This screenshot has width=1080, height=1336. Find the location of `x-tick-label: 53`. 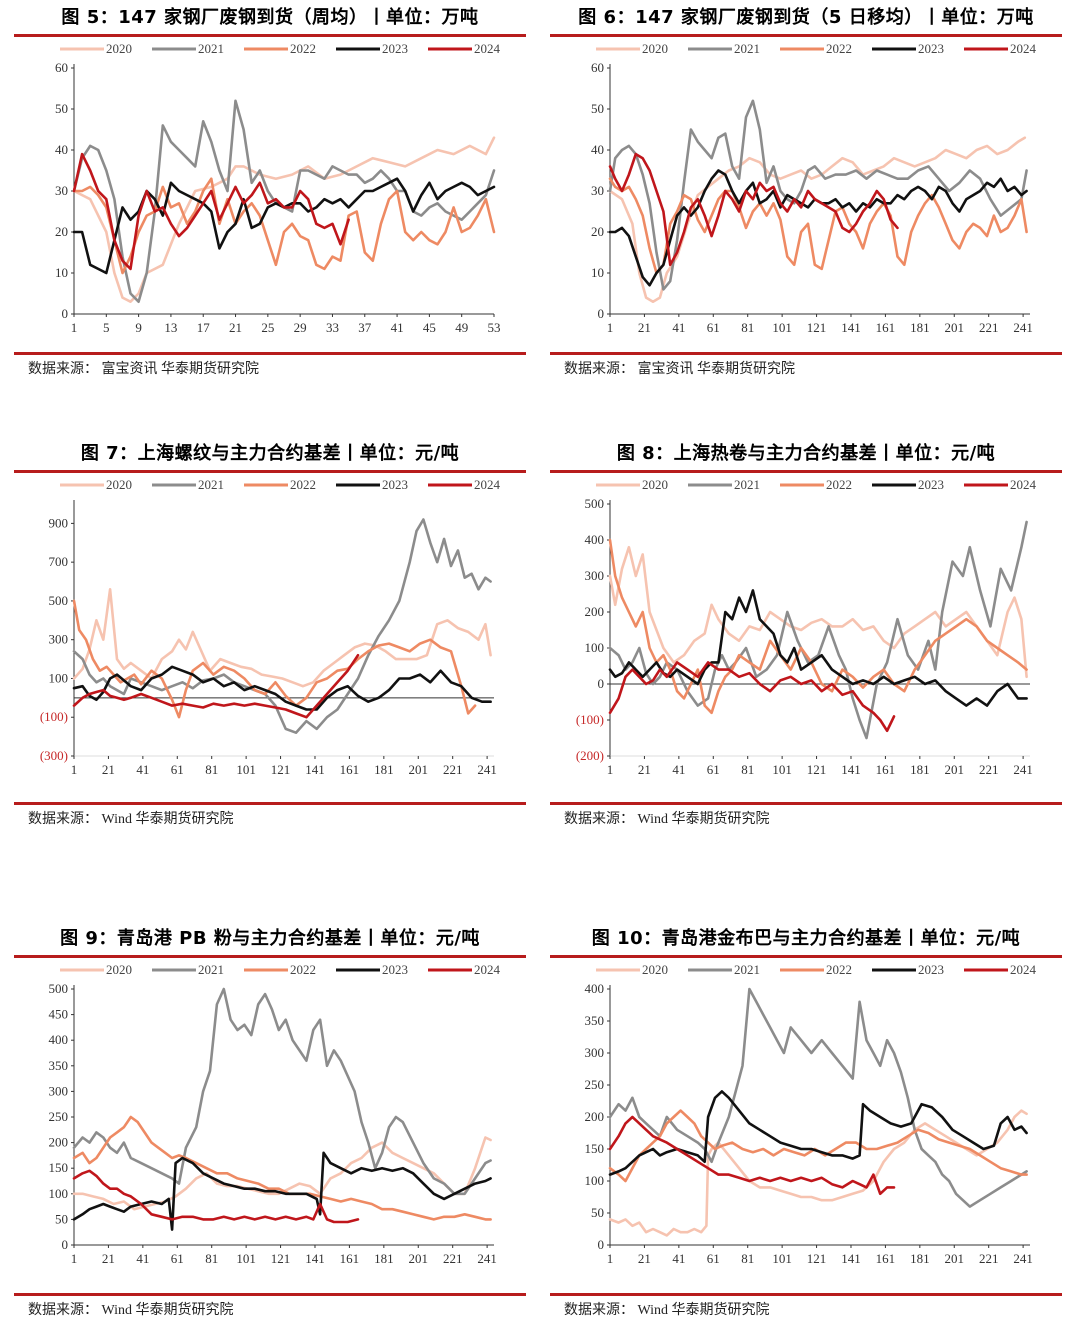

x-tick-label: 53 is located at coordinates (494, 327).